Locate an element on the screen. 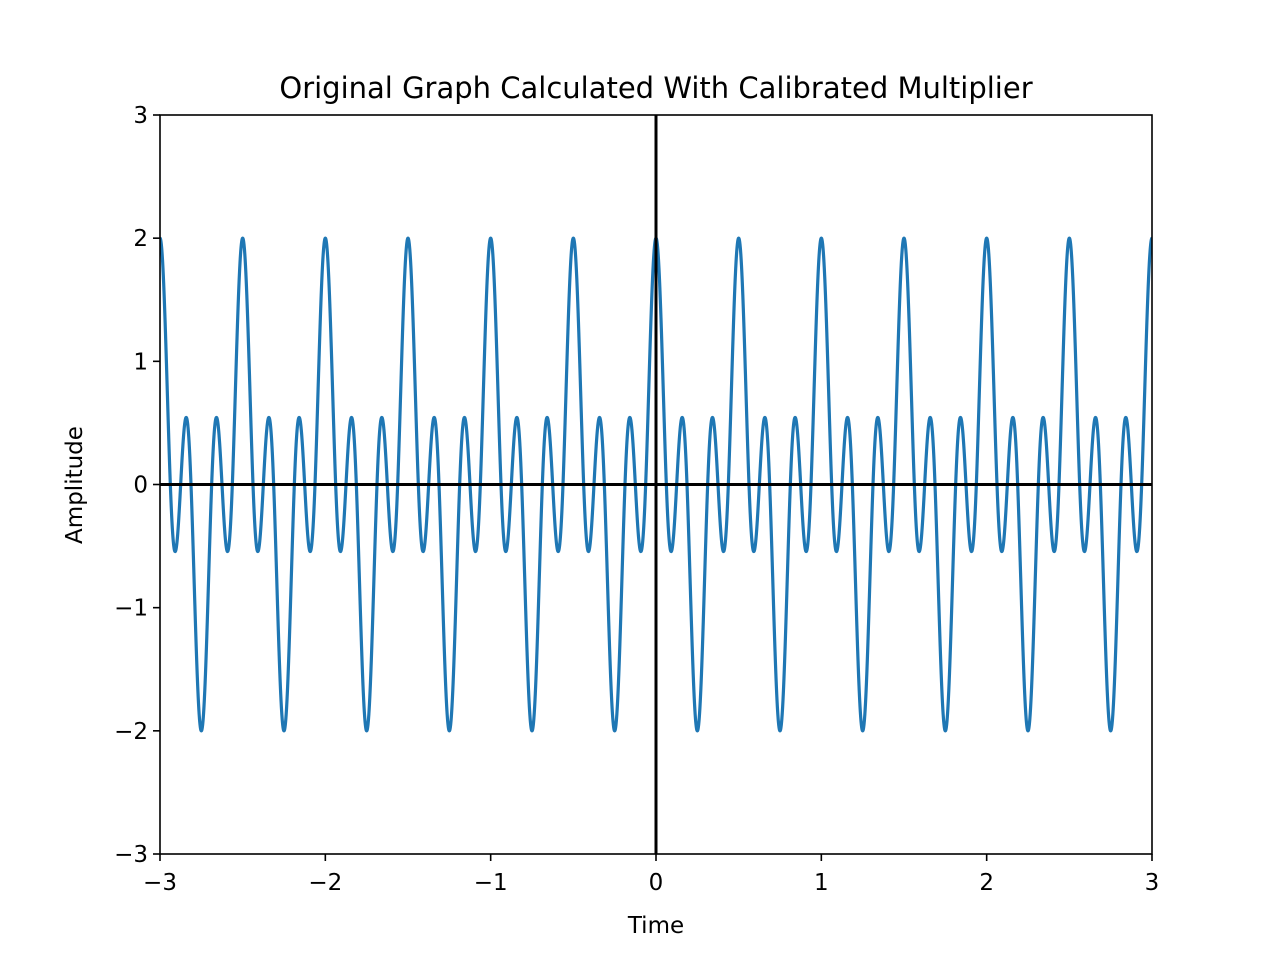 Image resolution: width=1280 pixels, height=960 pixels. y-tick-label: 2 is located at coordinates (140, 239).